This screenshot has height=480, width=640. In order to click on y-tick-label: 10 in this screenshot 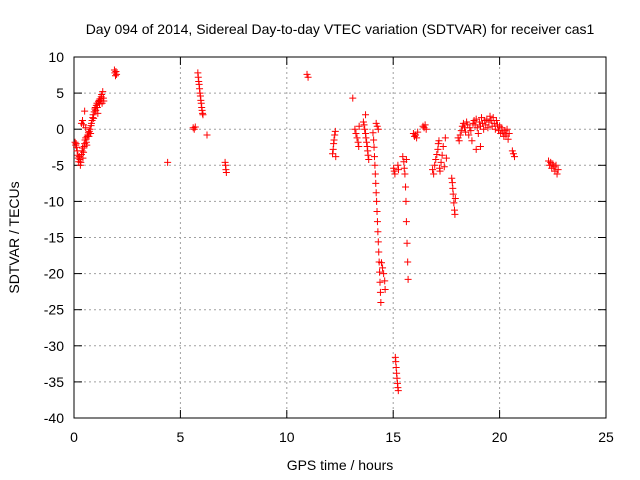, I will do `click(56, 57)`.